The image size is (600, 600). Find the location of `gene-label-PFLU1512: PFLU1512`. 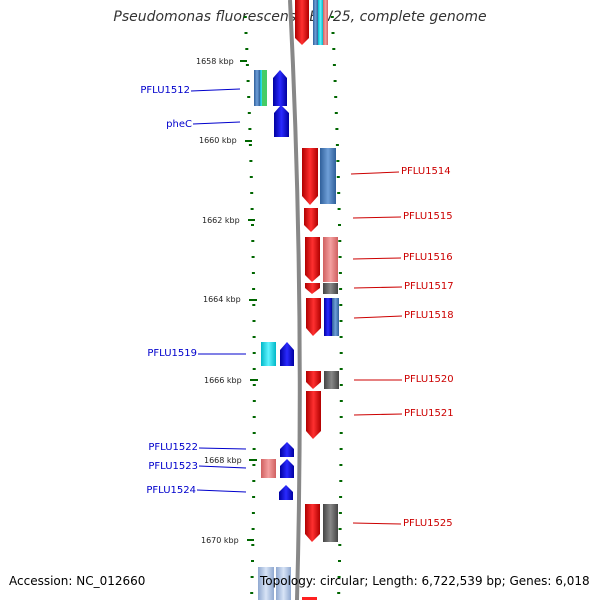

gene-label-PFLU1512: PFLU1512 is located at coordinates (165, 90).